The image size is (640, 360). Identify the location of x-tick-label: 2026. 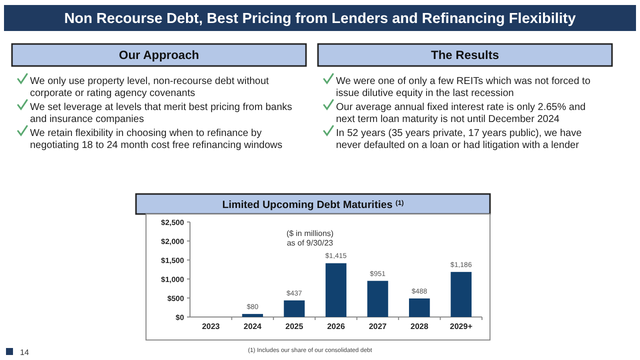
(336, 326).